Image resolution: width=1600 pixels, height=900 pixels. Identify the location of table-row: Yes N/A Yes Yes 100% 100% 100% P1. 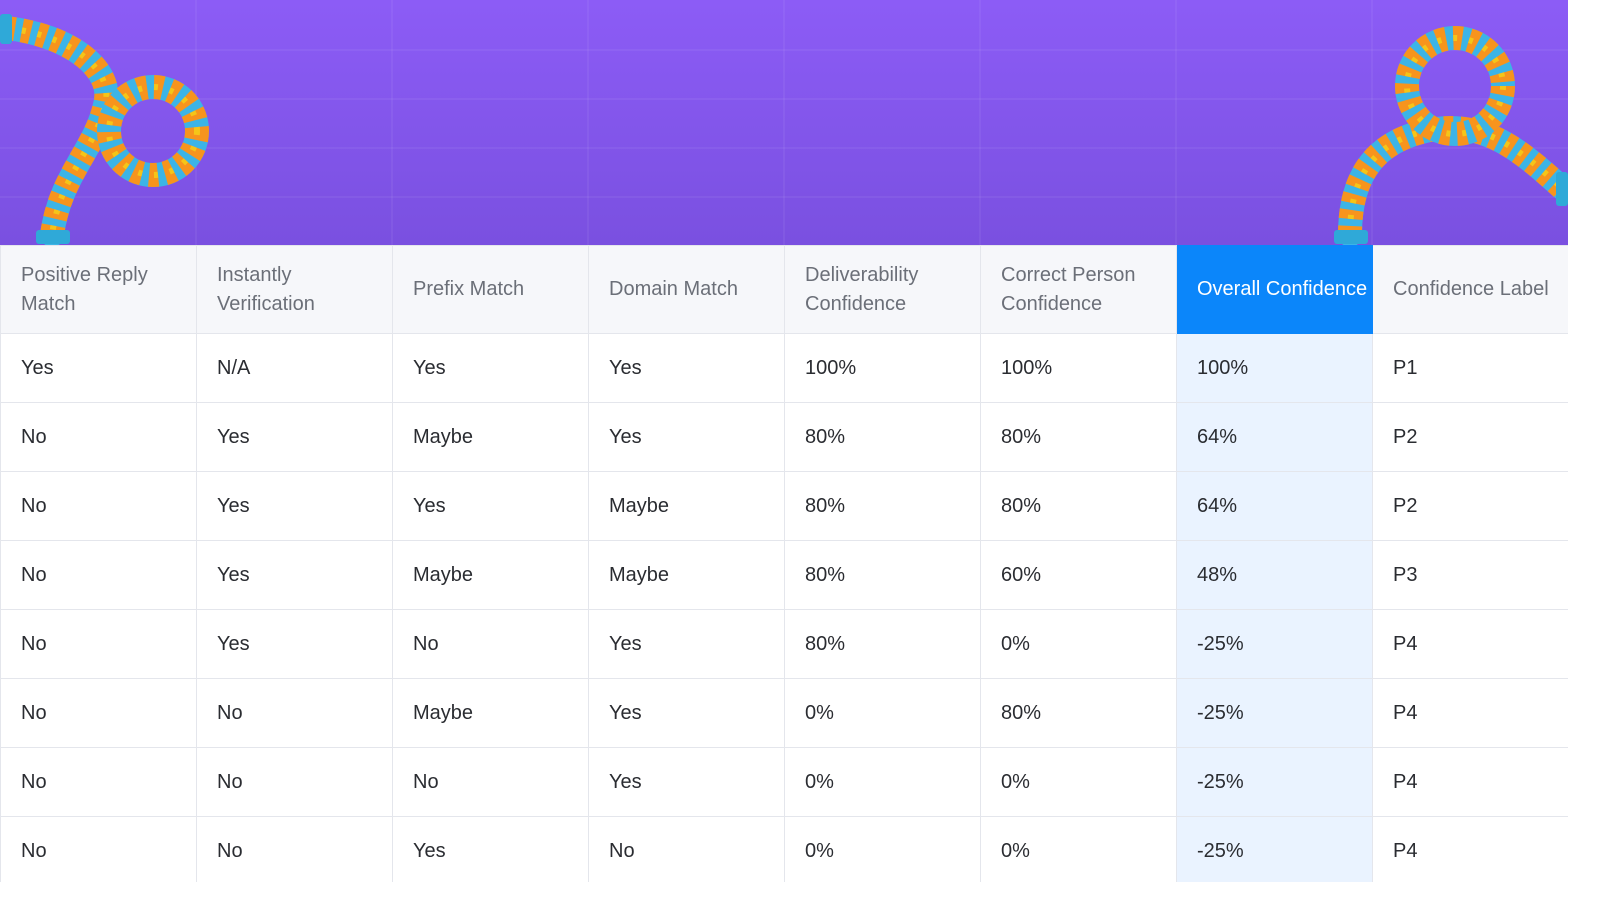
(784, 368).